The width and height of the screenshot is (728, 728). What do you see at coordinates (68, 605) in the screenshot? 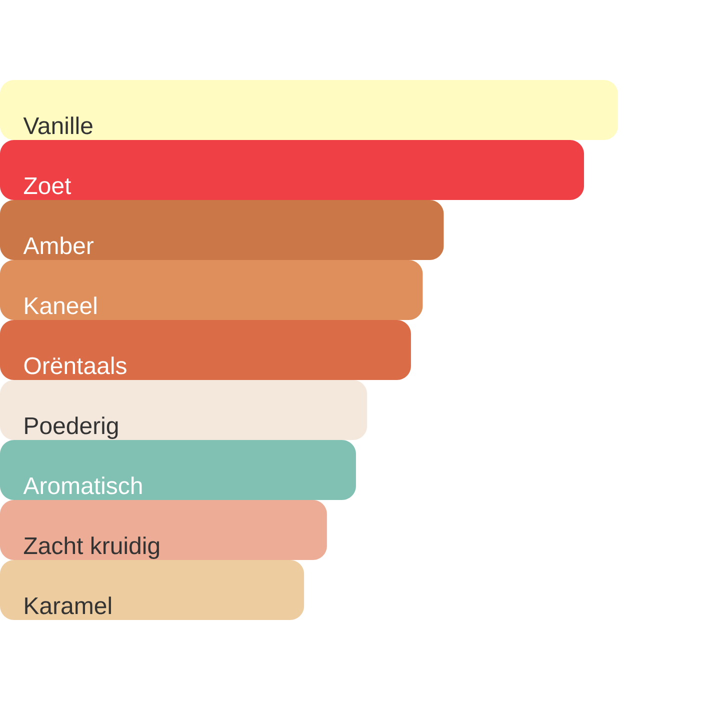
I see `y-tick-label: Karamel` at bounding box center [68, 605].